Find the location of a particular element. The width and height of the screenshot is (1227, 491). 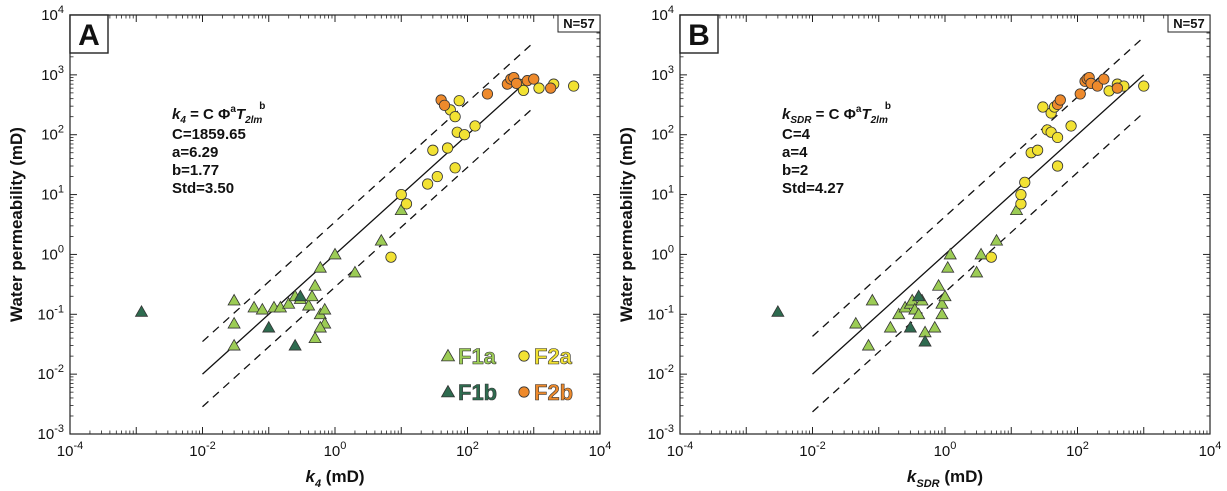

panel-a-x-tick-label: 10² is located at coordinates (467, 450).